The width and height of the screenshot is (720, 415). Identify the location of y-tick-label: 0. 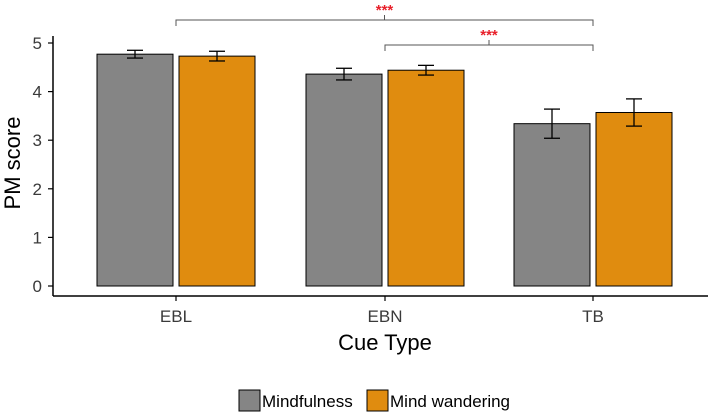
(37, 286).